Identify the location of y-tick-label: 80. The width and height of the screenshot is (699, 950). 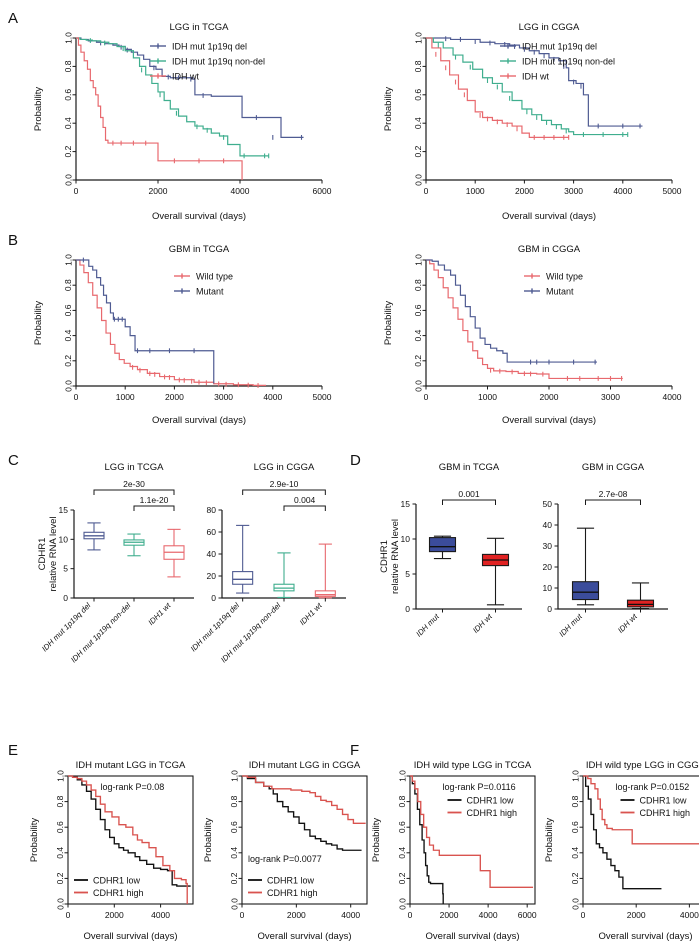
(212, 510).